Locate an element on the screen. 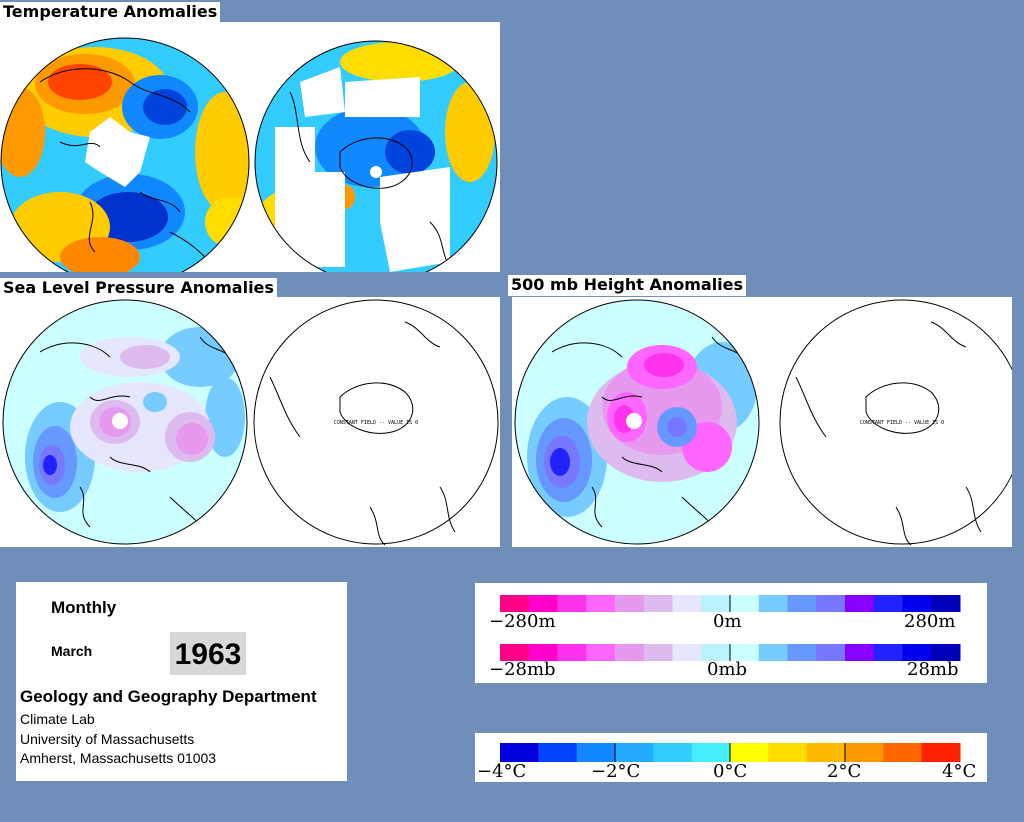 The width and height of the screenshot is (1024, 822). temp-legend-plus2: 2°C is located at coordinates (844, 771).